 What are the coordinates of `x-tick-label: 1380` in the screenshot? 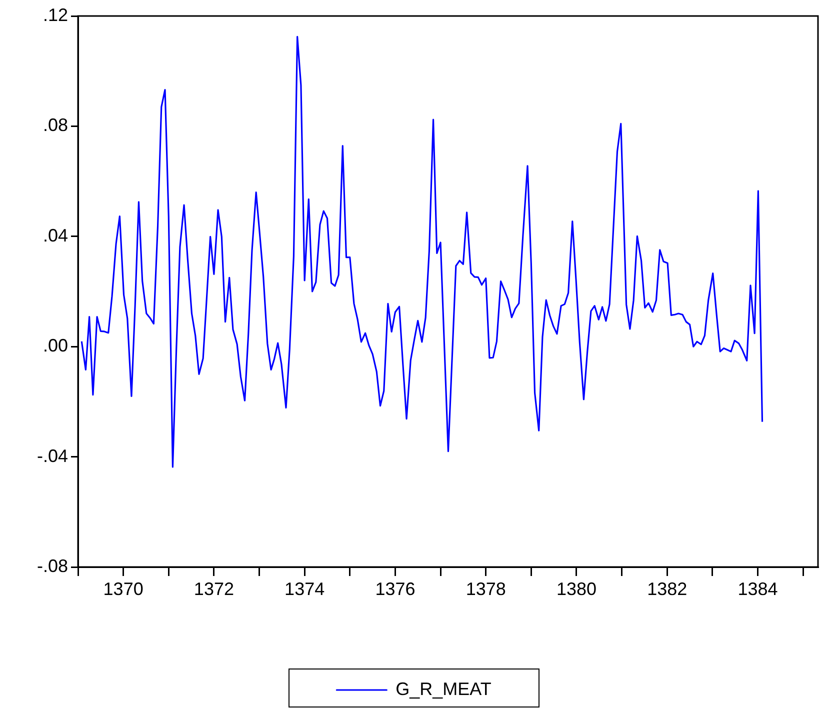 It's located at (576, 588).